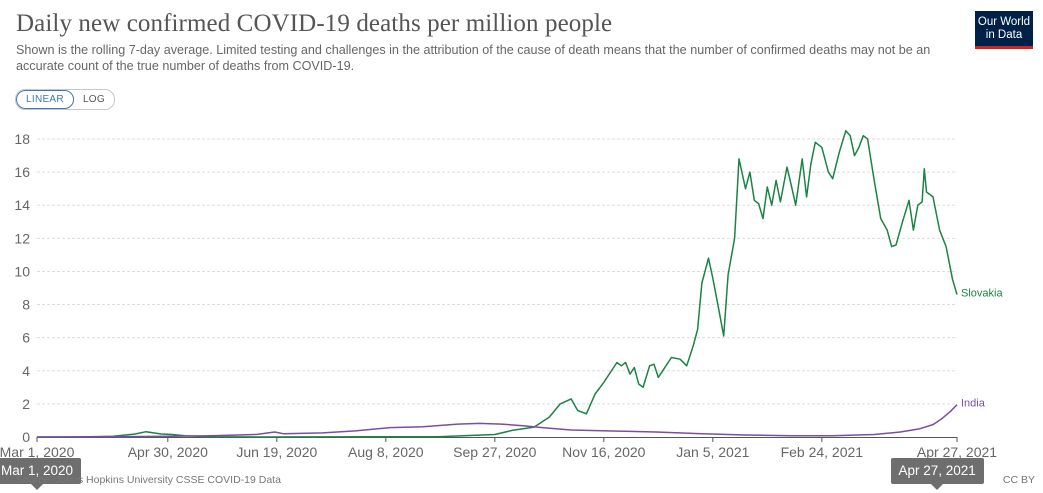  I want to click on scale-toggle: LINEAR LOG, so click(65, 99).